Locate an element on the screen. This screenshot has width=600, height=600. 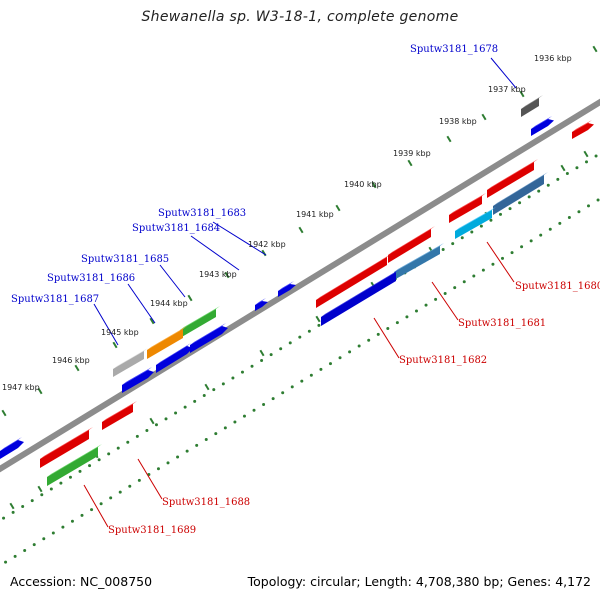
scale-label: 1939 kbp is located at coordinates (412, 153).